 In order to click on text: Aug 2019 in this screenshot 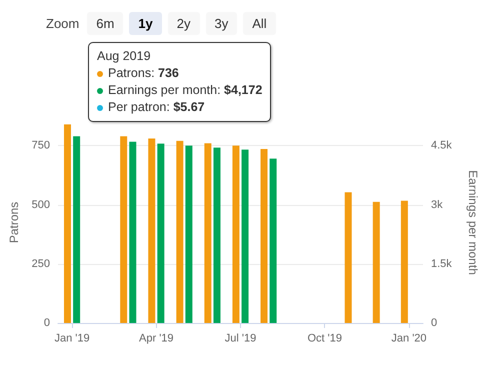, I will do `click(124, 56)`.